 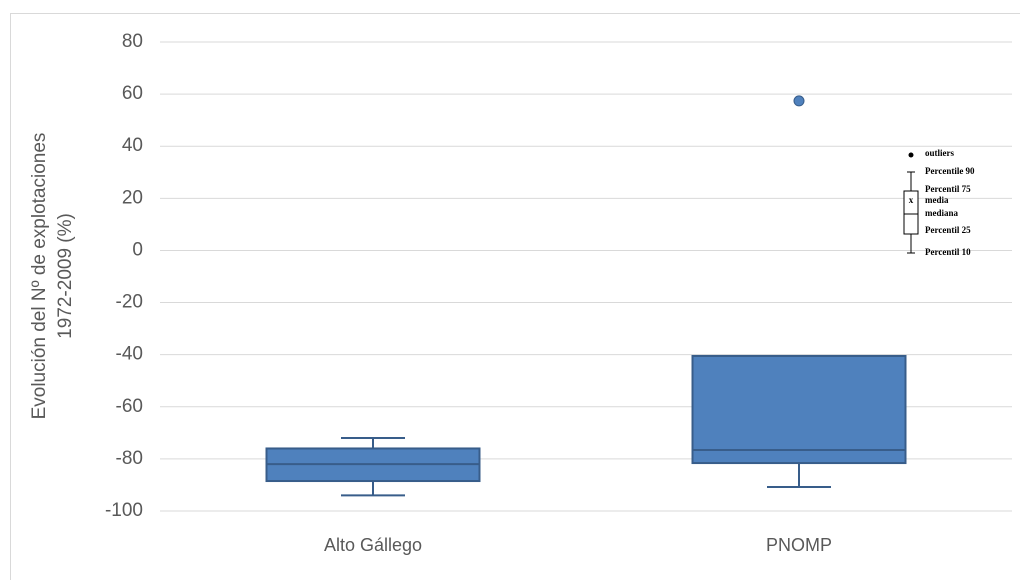 What do you see at coordinates (132, 93) in the screenshot?
I see `y-tick-label: 60` at bounding box center [132, 93].